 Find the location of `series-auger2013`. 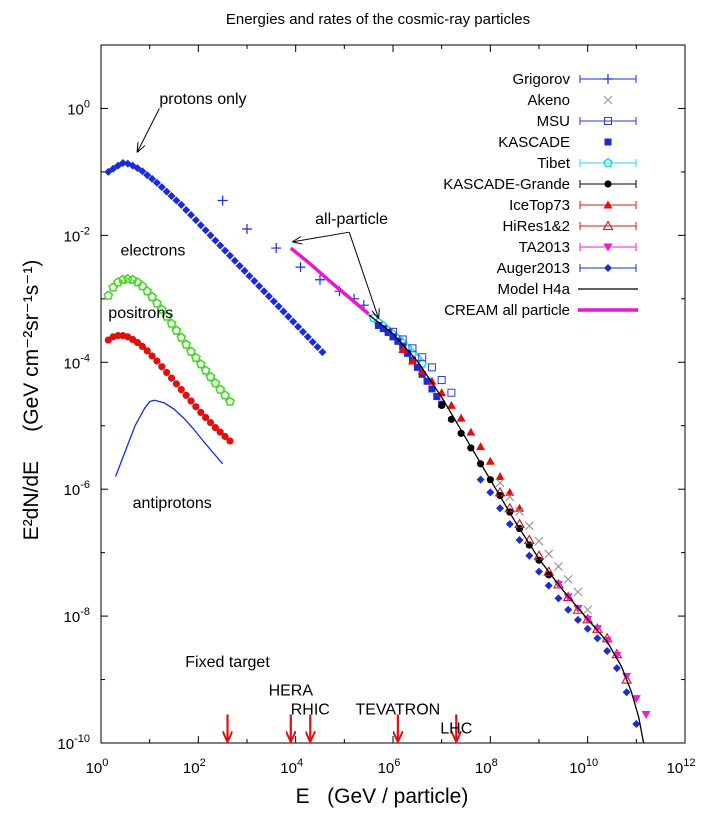

series-auger2013 is located at coordinates (558, 601).